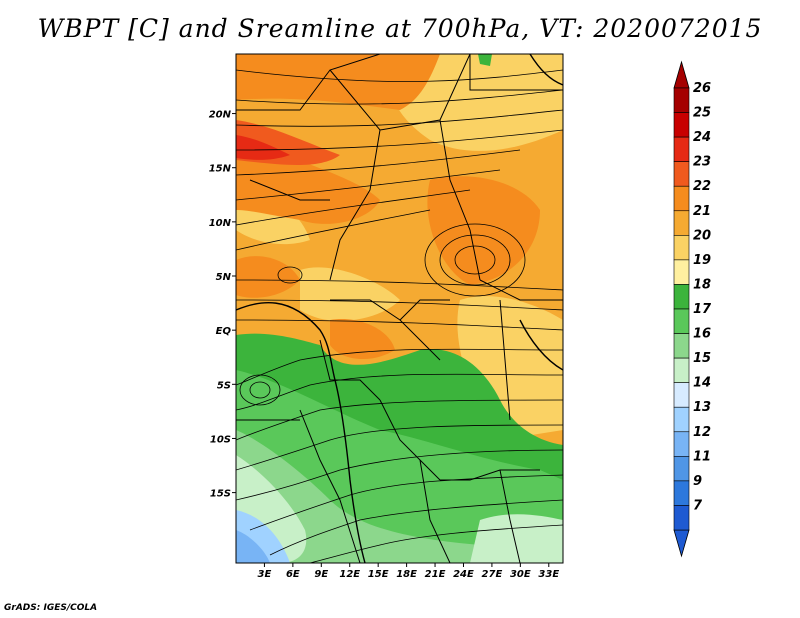  Describe the element at coordinates (702, 407) in the screenshot. I see `colorbar-label: 13` at that location.